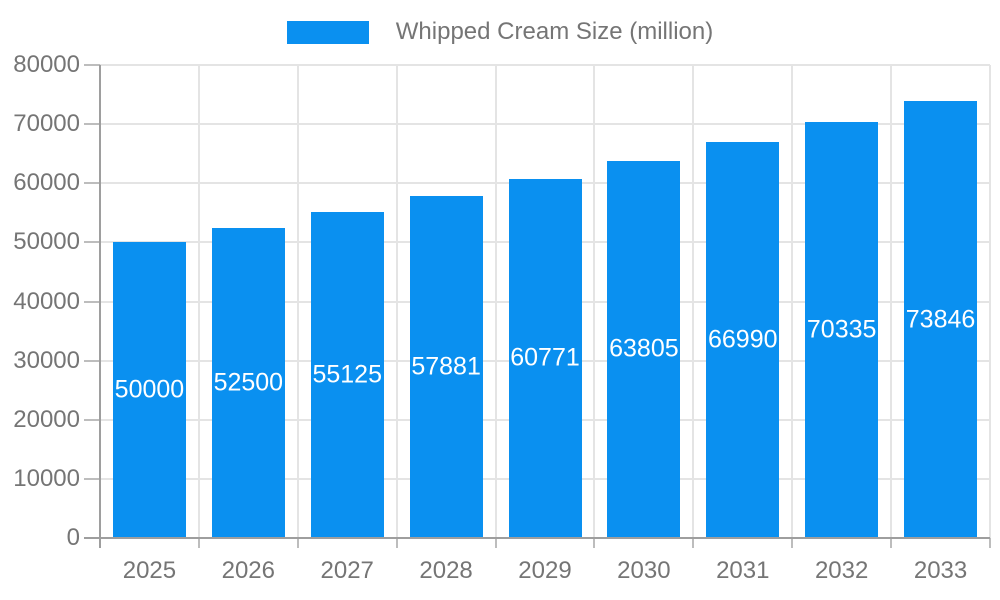  Describe the element at coordinates (841, 570) in the screenshot. I see `x-axis-label: 2032` at that location.